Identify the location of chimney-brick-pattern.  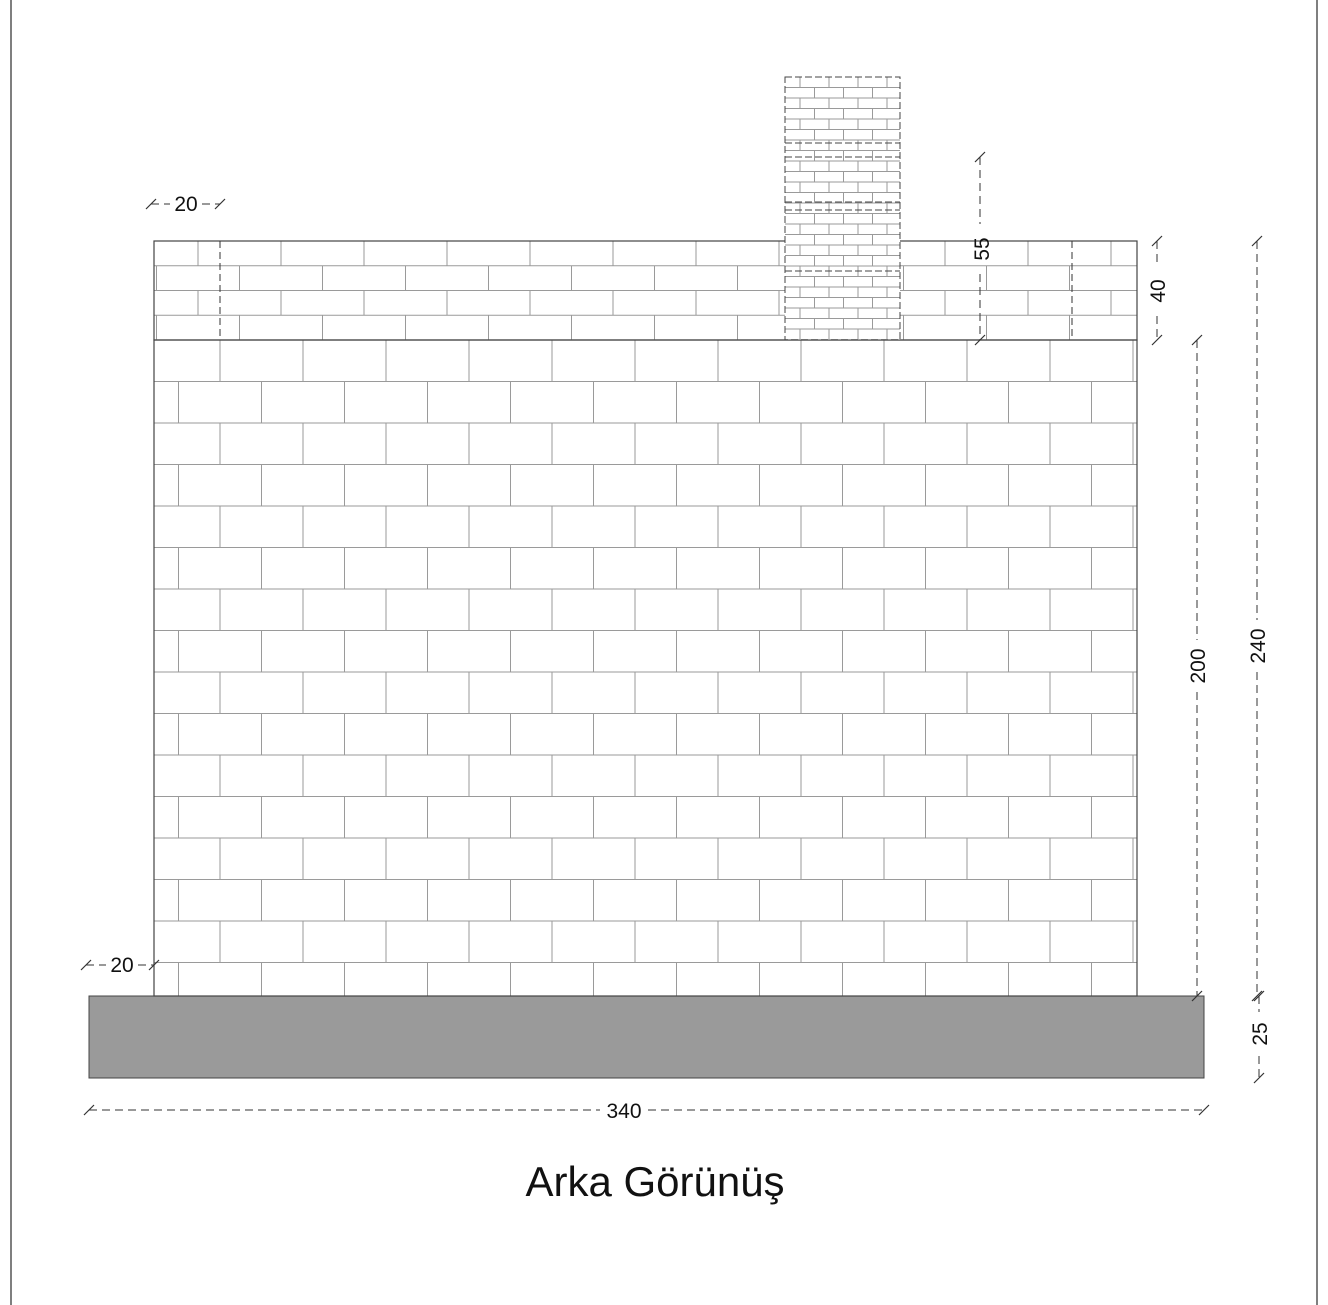
(842, 208).